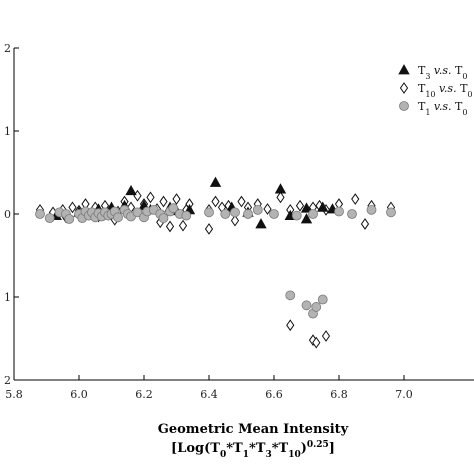 The width and height of the screenshot is (474, 474). What do you see at coordinates (404, 88) in the screenshot?
I see `legend-diamond-marker` at bounding box center [404, 88].